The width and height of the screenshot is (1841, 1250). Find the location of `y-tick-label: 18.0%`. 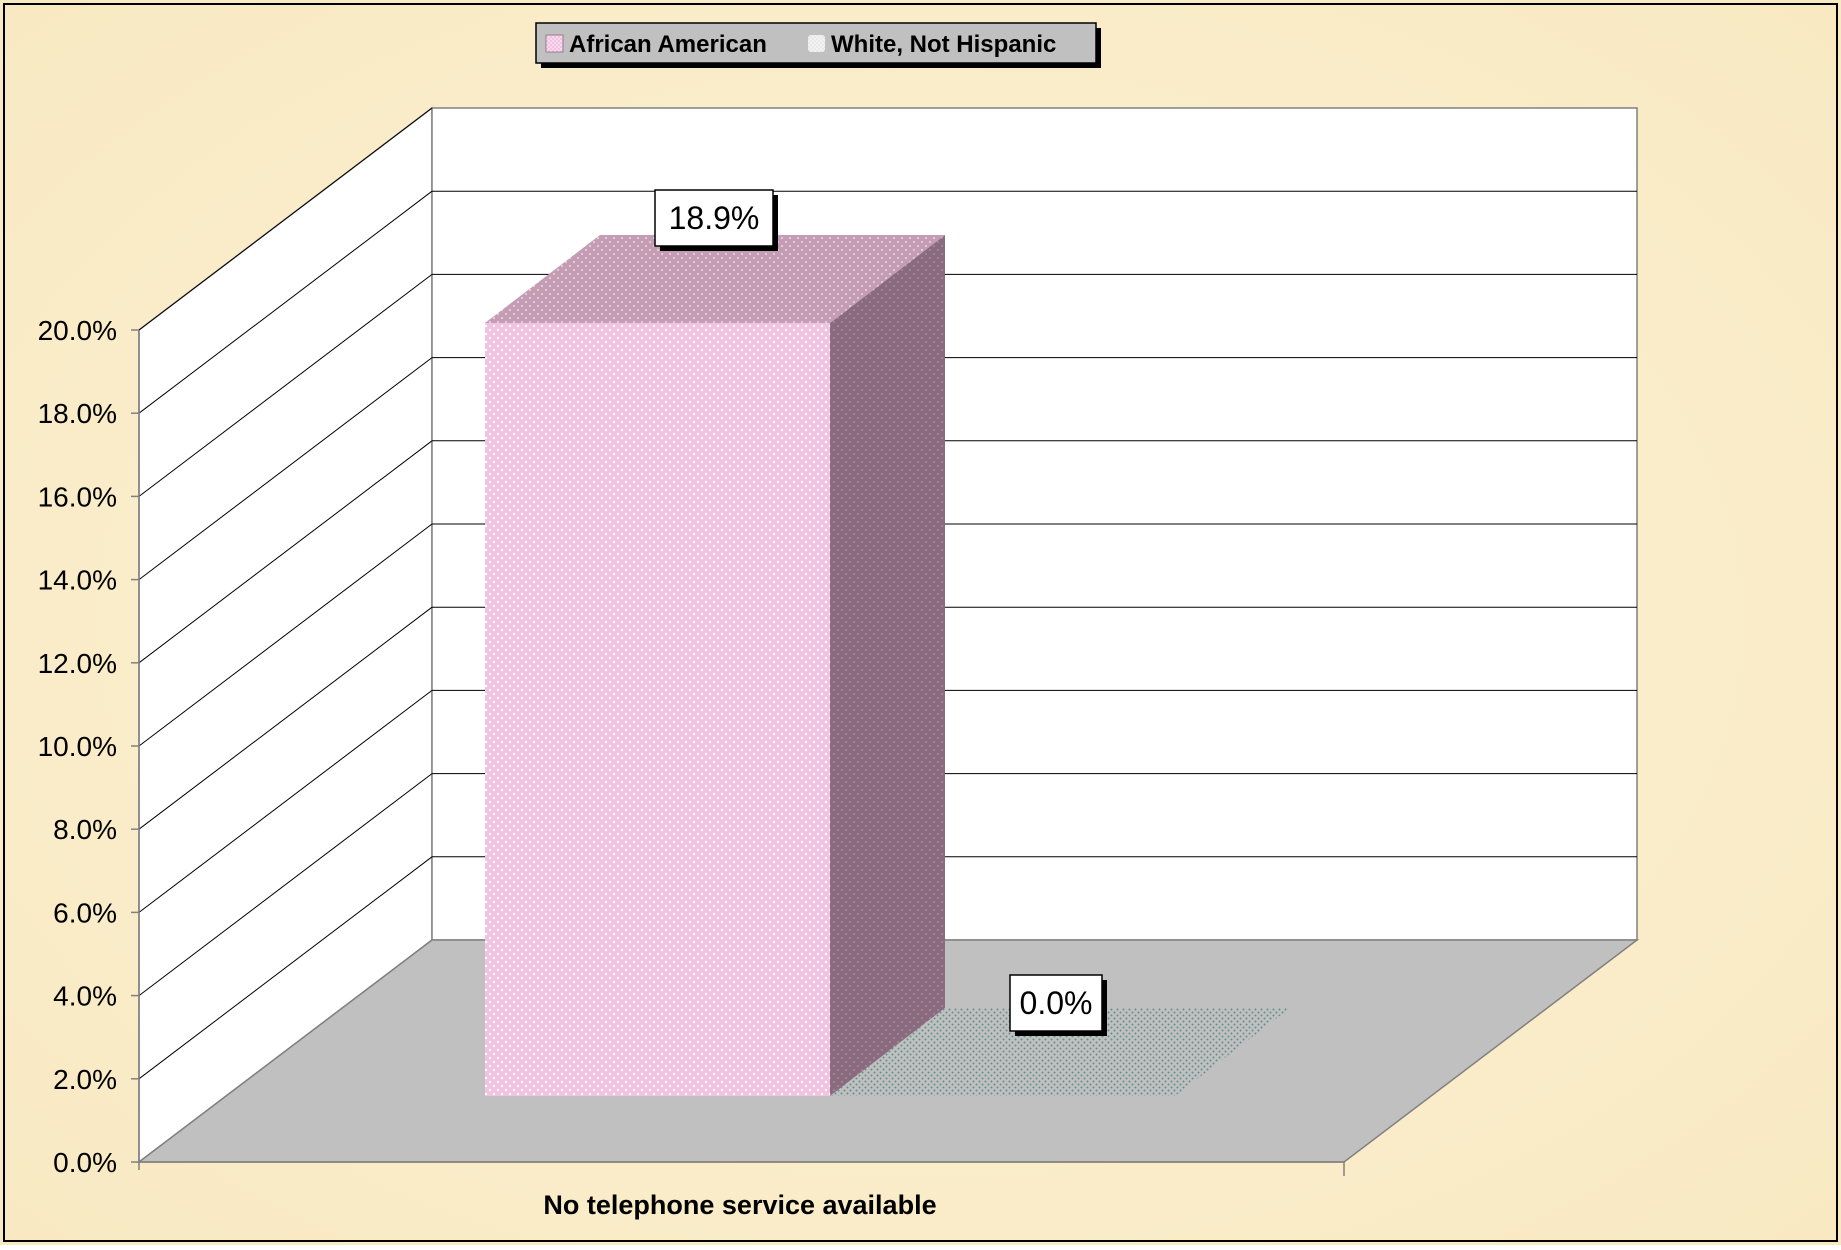

y-tick-label: 18.0% is located at coordinates (77, 413).